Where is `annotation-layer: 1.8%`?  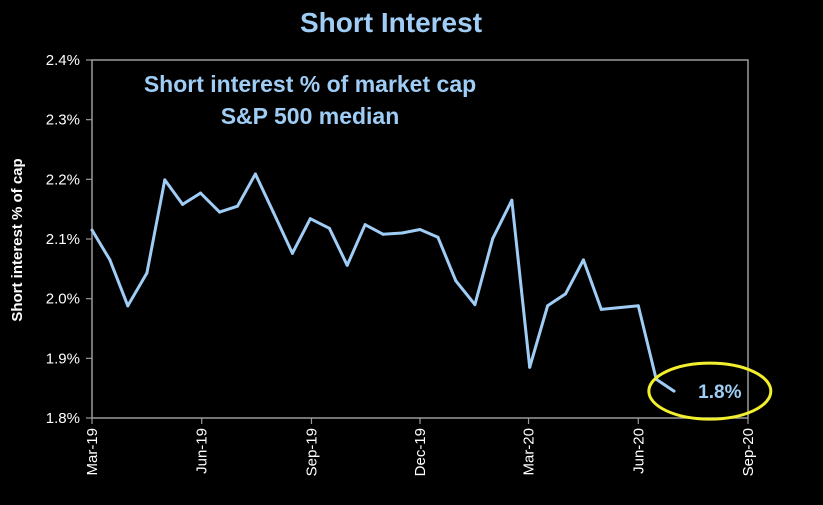
annotation-layer: 1.8% is located at coordinates (710, 391).